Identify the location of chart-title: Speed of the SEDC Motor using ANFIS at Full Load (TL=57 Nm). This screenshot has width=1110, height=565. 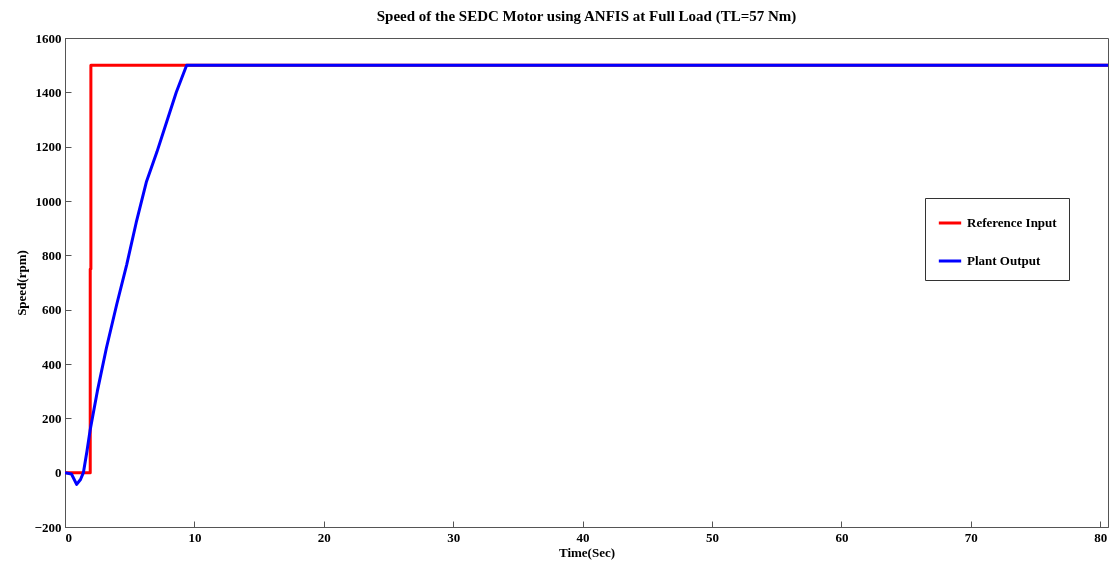
(586, 16).